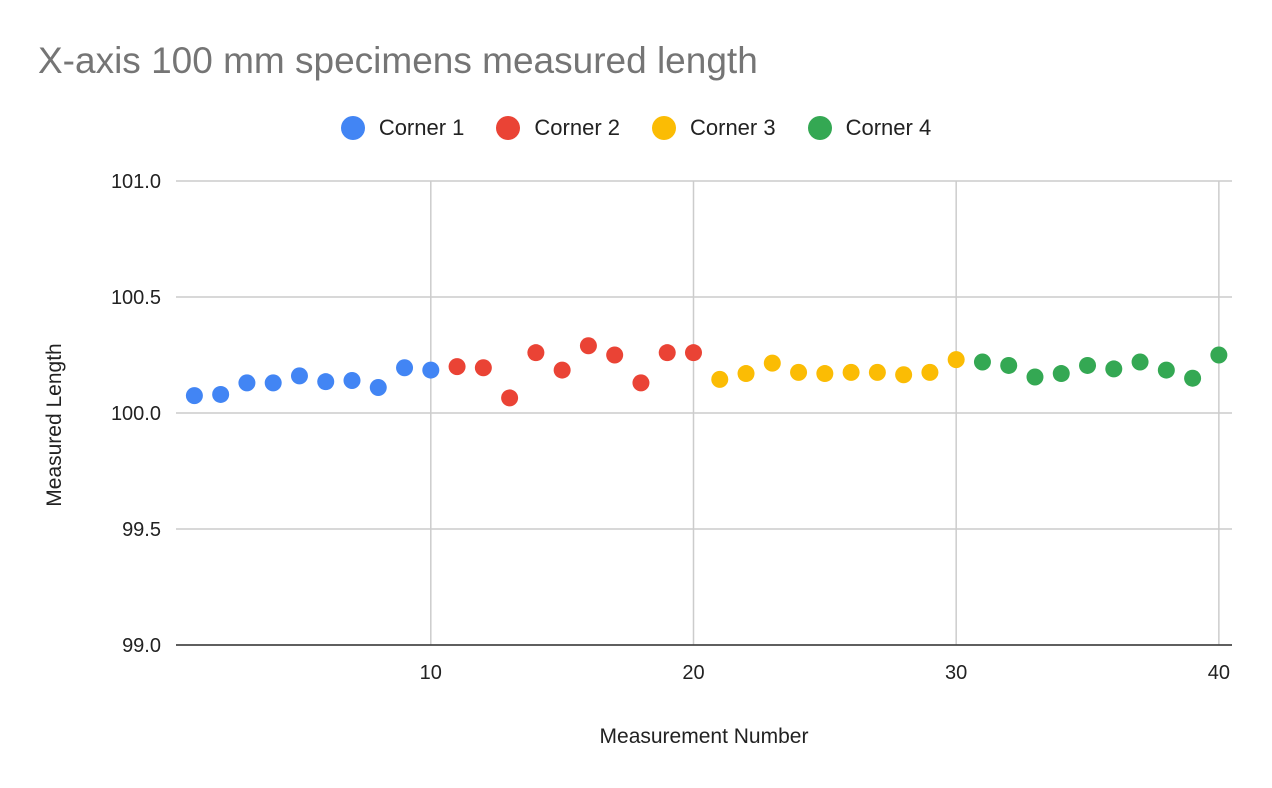 This screenshot has height=788, width=1272. I want to click on legend-item-corner-4: Corner 4, so click(869, 128).